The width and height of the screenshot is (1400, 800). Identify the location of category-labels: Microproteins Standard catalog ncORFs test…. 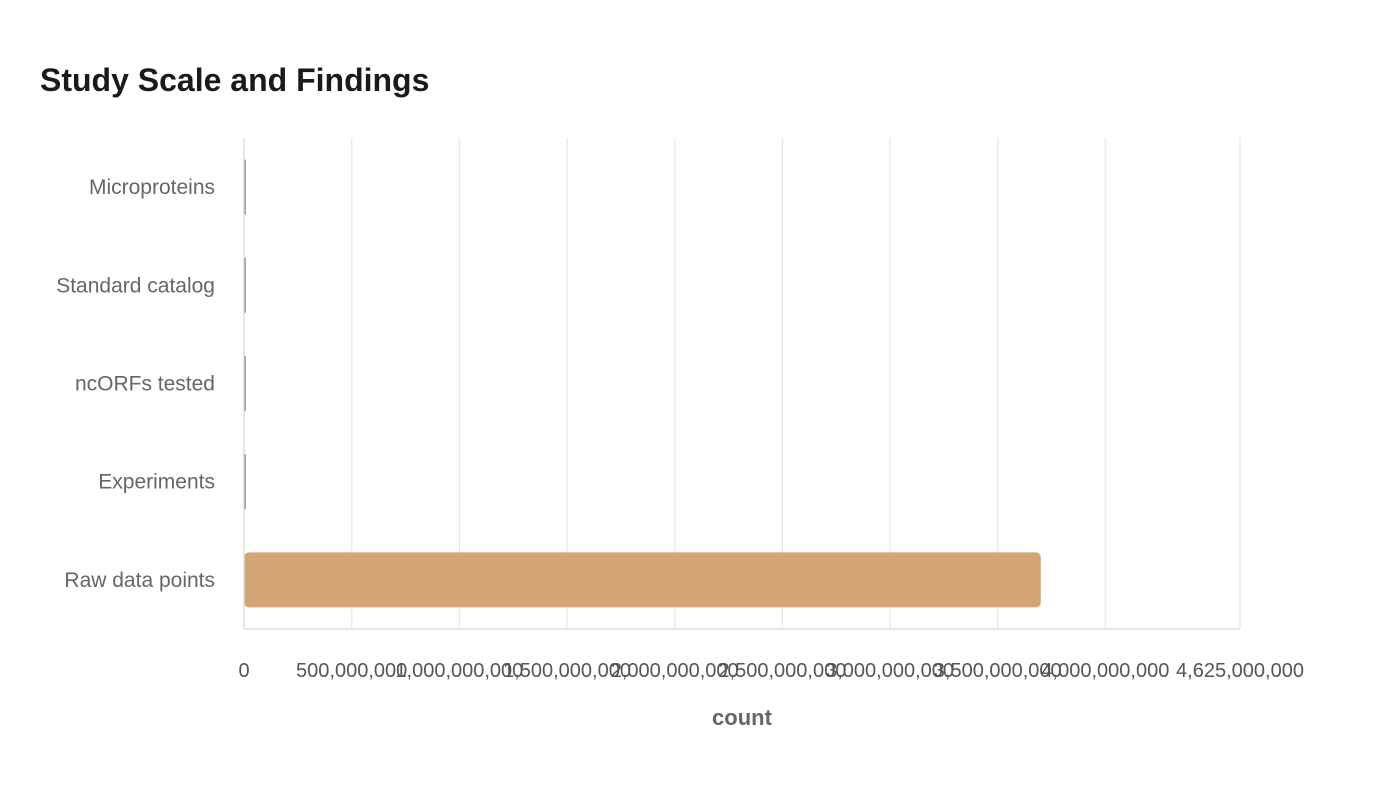
(135, 384).